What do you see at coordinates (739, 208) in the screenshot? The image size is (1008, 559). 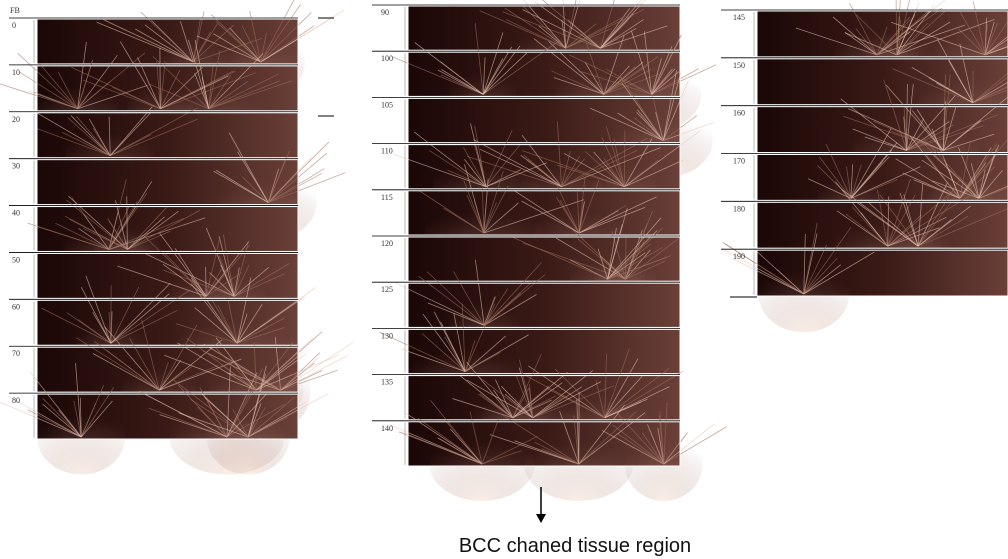 I see `panel-label: 180` at bounding box center [739, 208].